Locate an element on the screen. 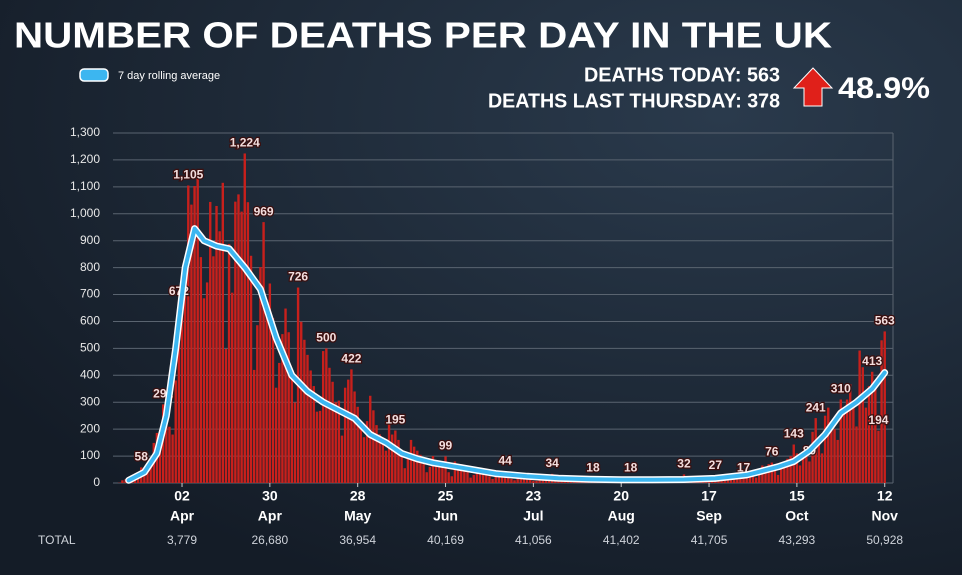  y-tick-label: 400 is located at coordinates (90, 374).